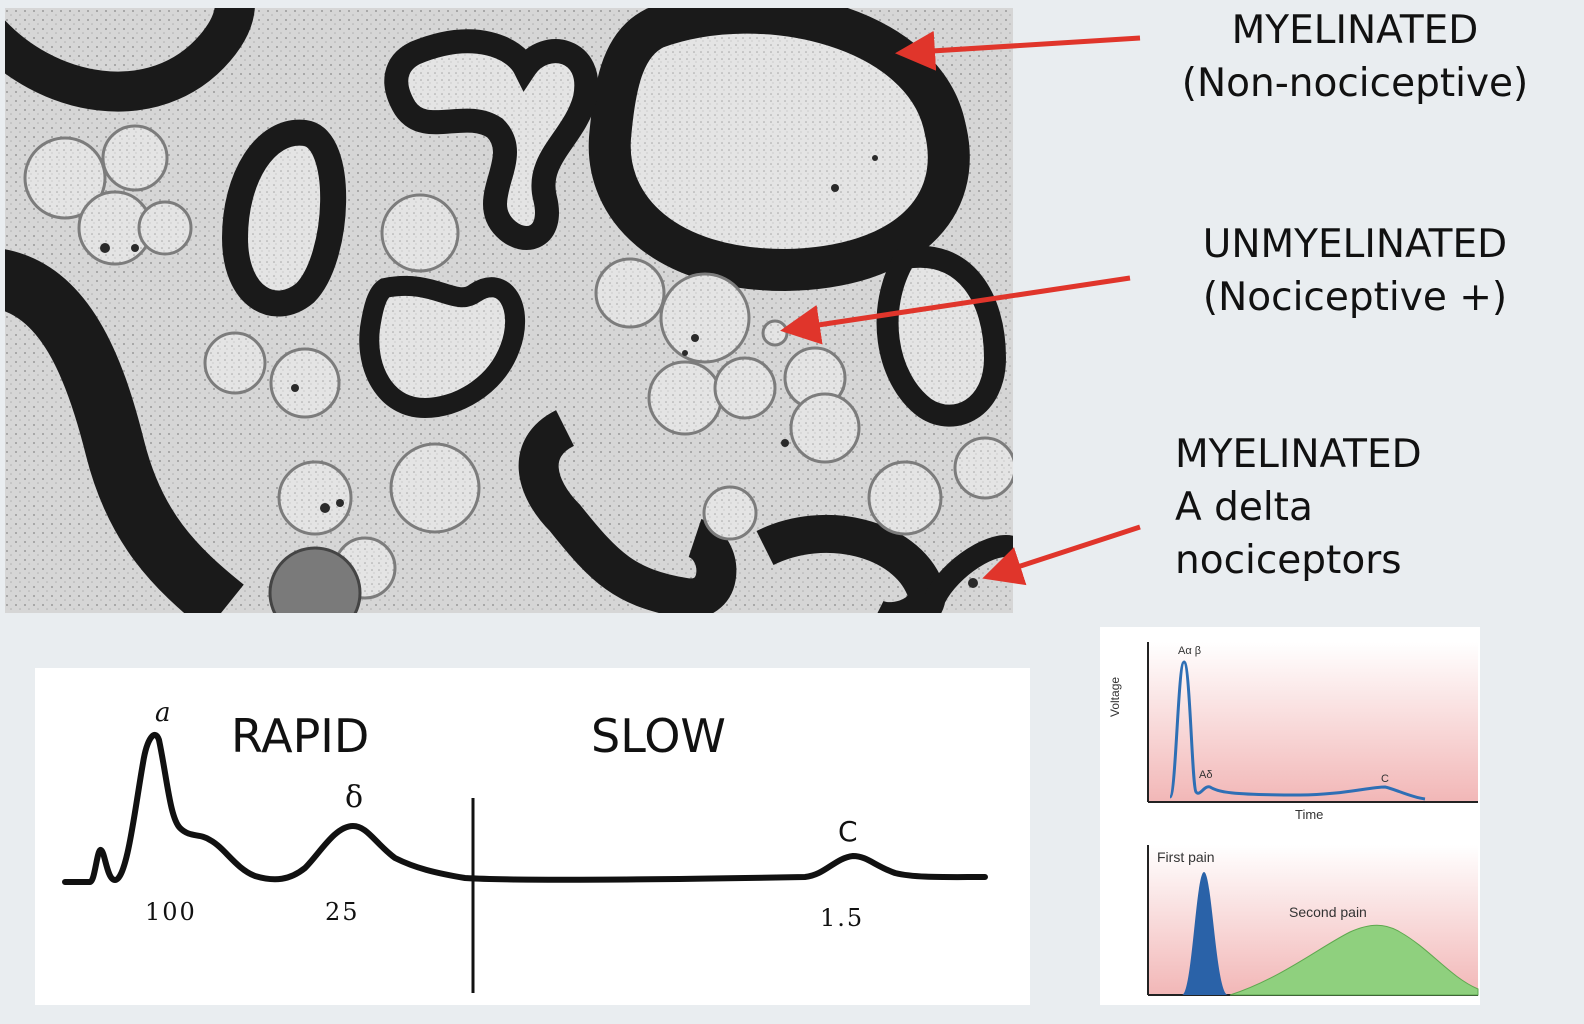  What do you see at coordinates (848, 831) in the screenshot?
I see `peak-label-c: C` at bounding box center [848, 831].